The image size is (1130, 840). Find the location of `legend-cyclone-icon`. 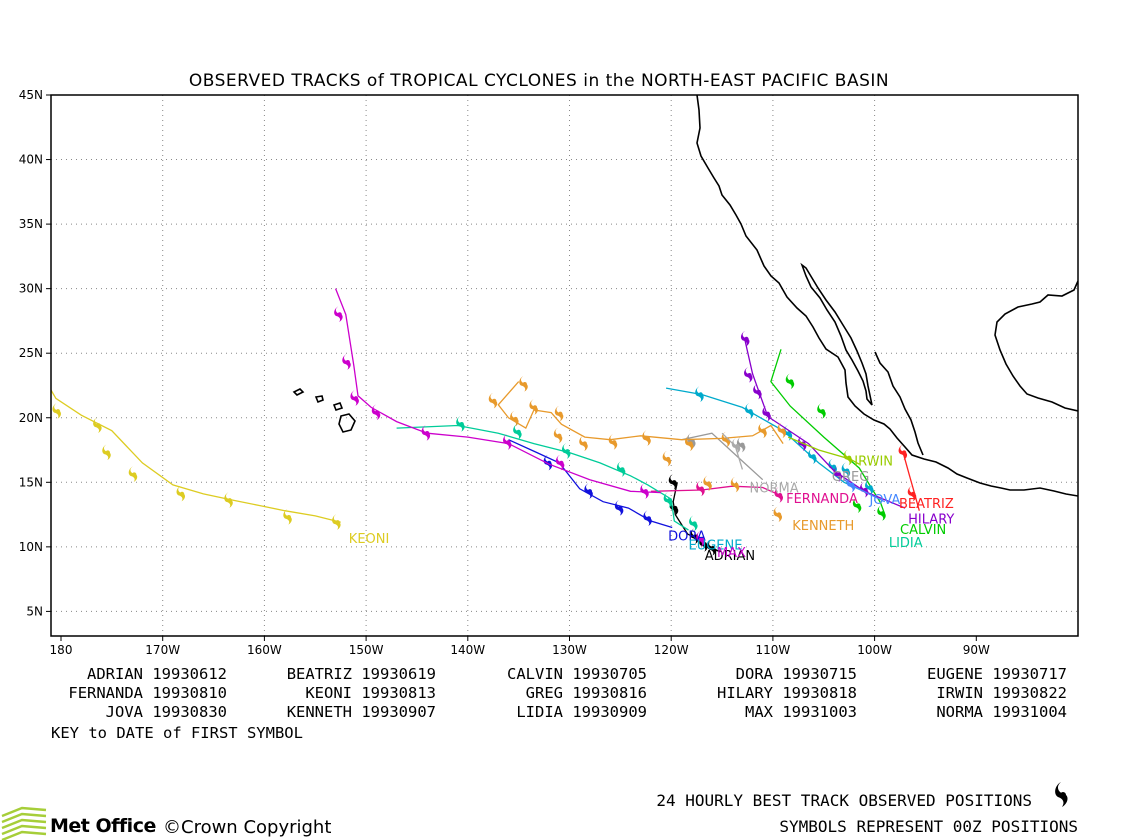

legend-cyclone-icon is located at coordinates (1061, 794).